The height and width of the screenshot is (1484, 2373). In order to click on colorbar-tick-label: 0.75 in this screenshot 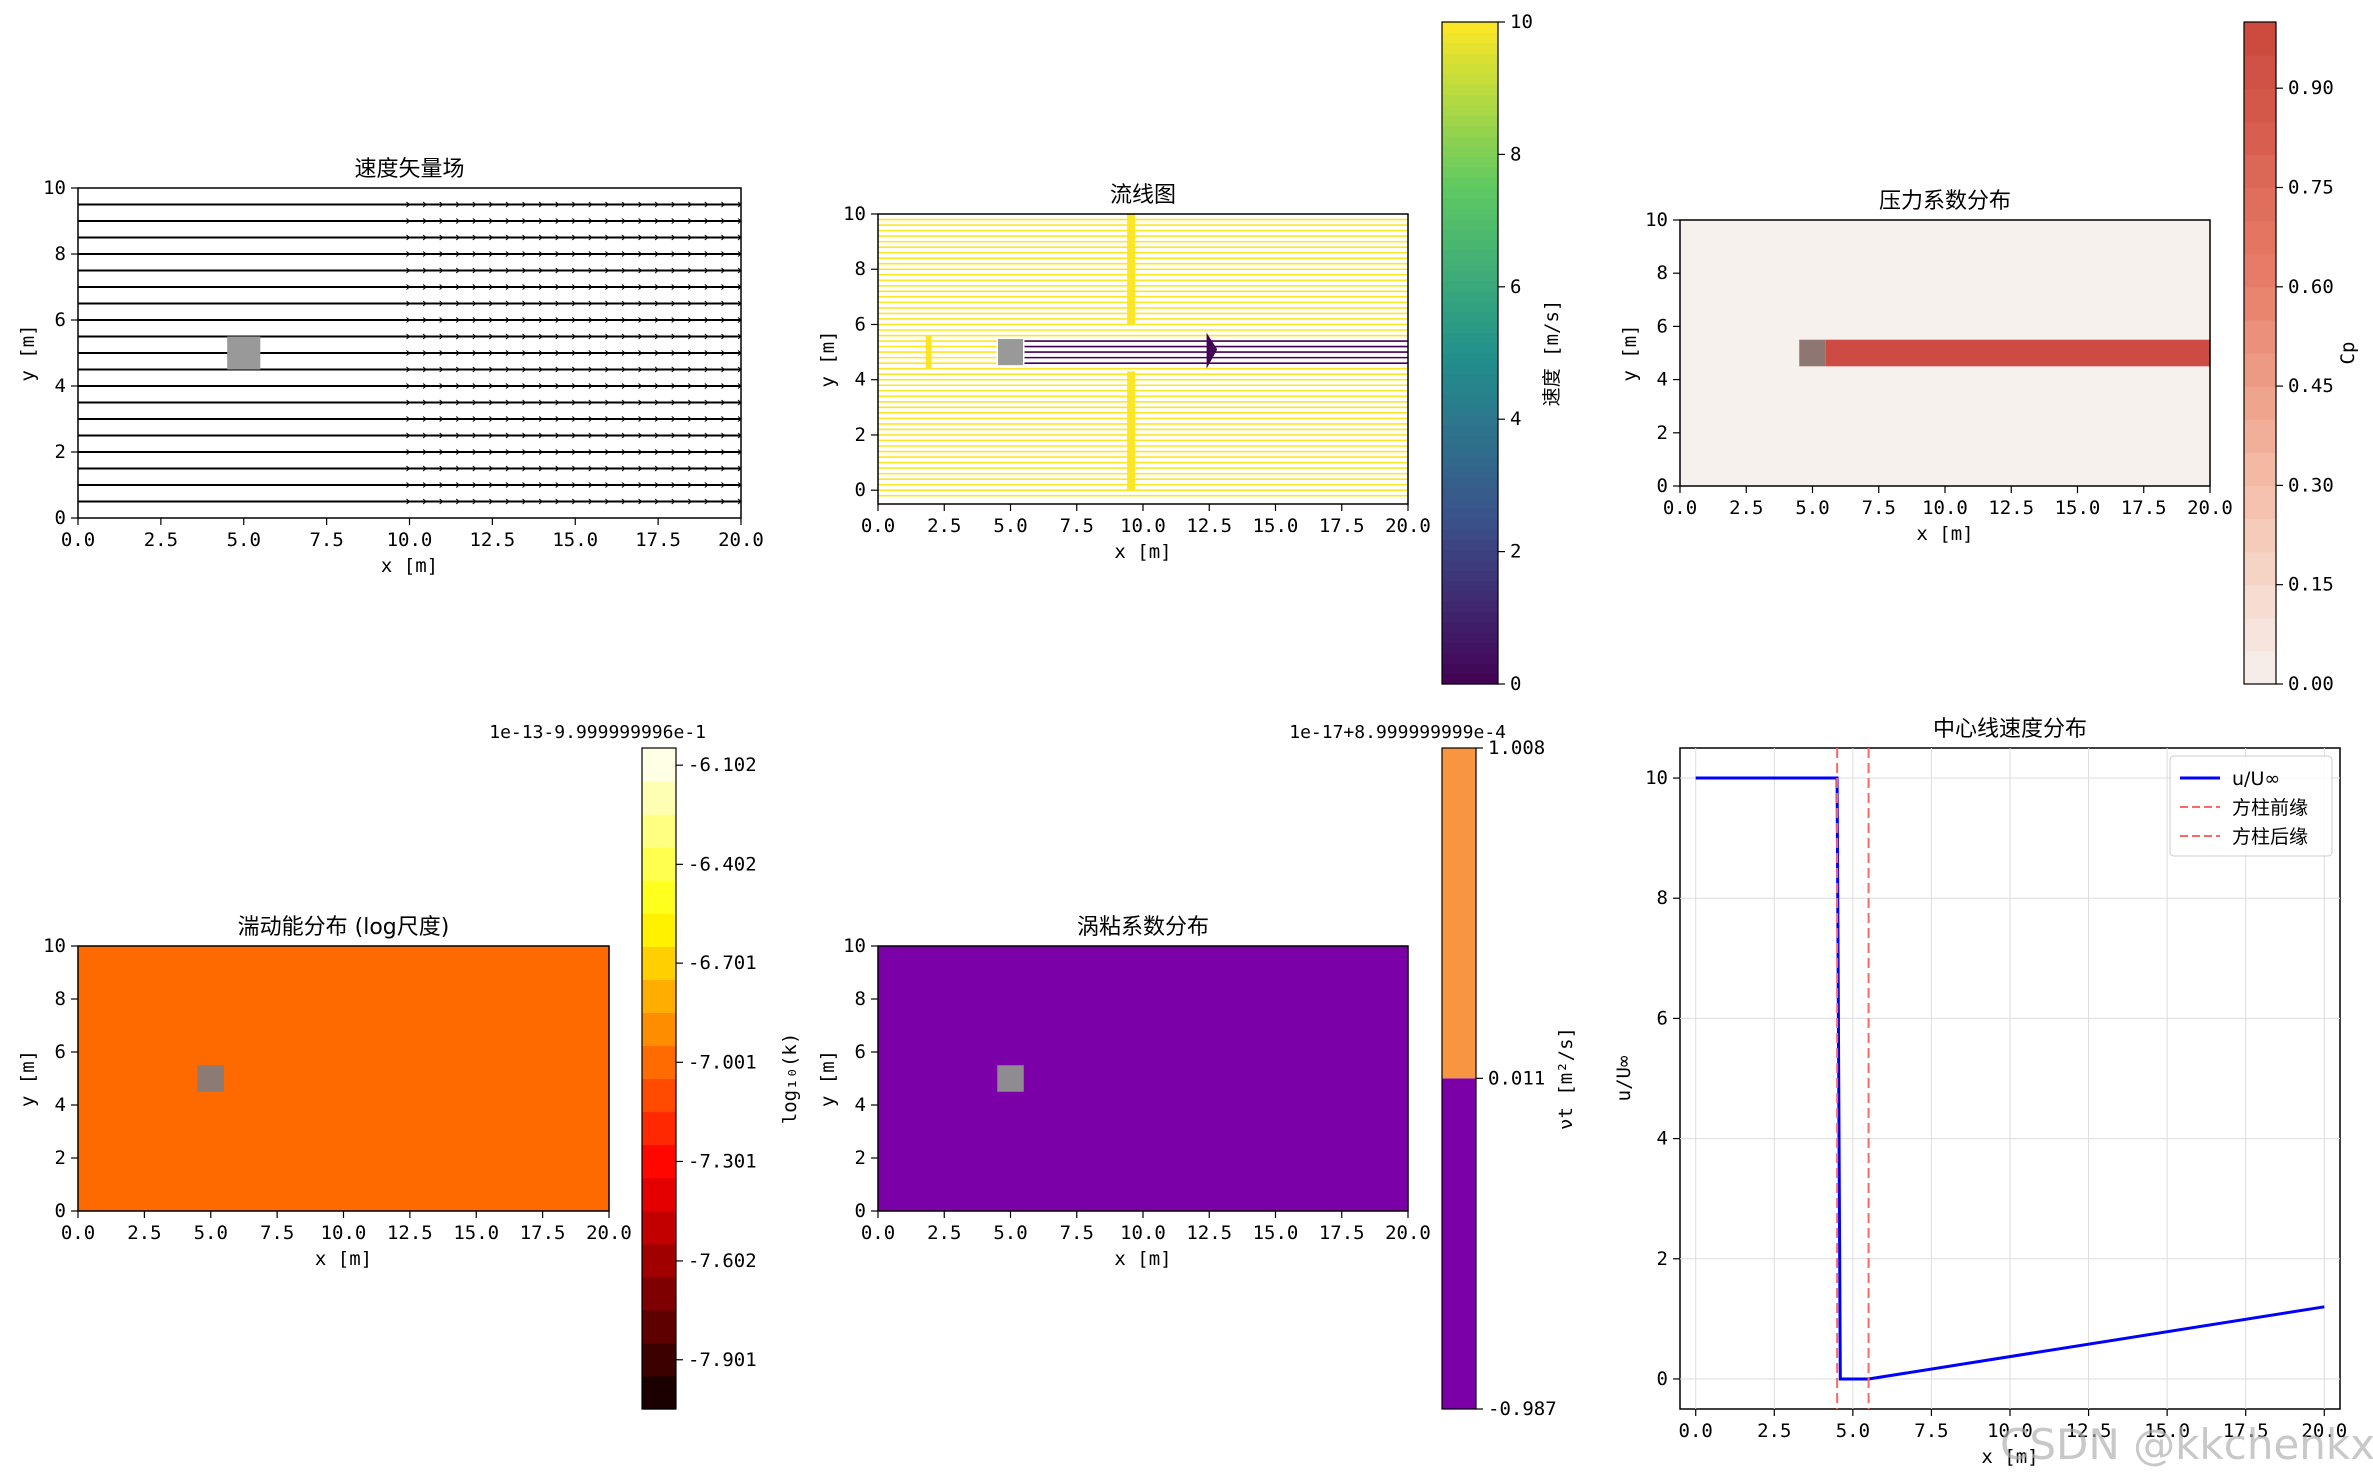, I will do `click(2311, 188)`.